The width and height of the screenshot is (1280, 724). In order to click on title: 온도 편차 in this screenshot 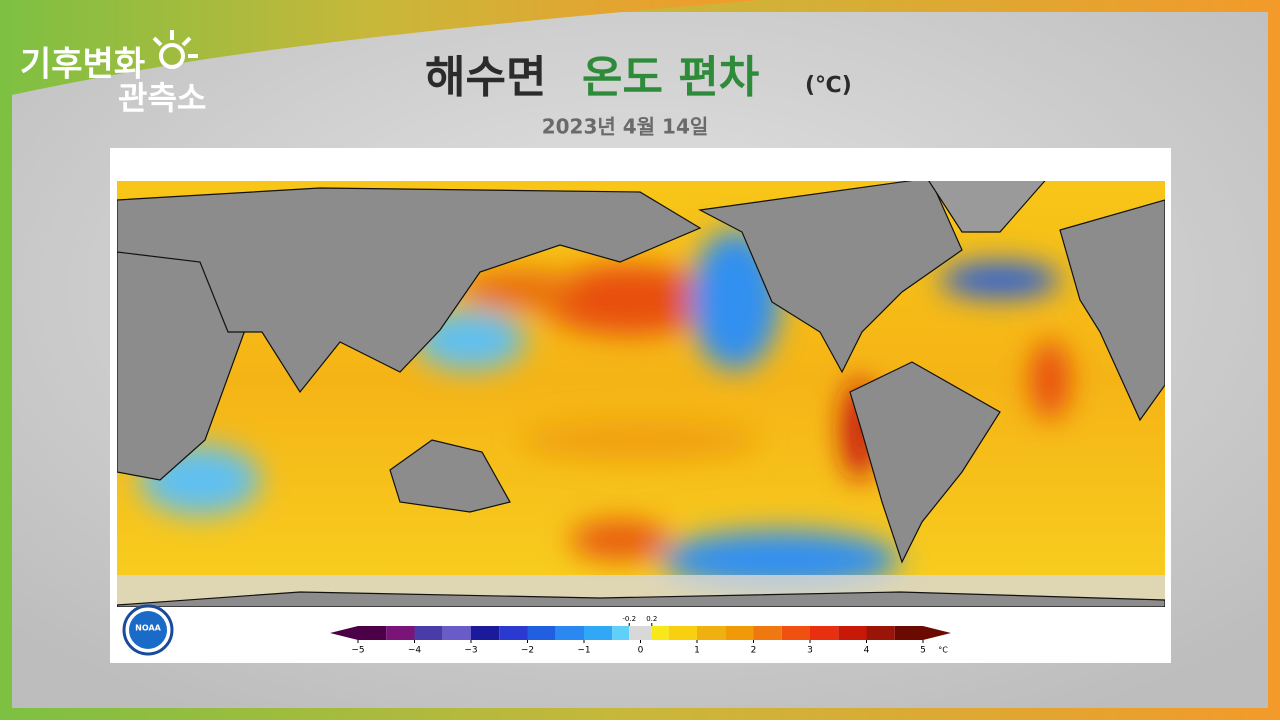, I will do `click(670, 77)`.